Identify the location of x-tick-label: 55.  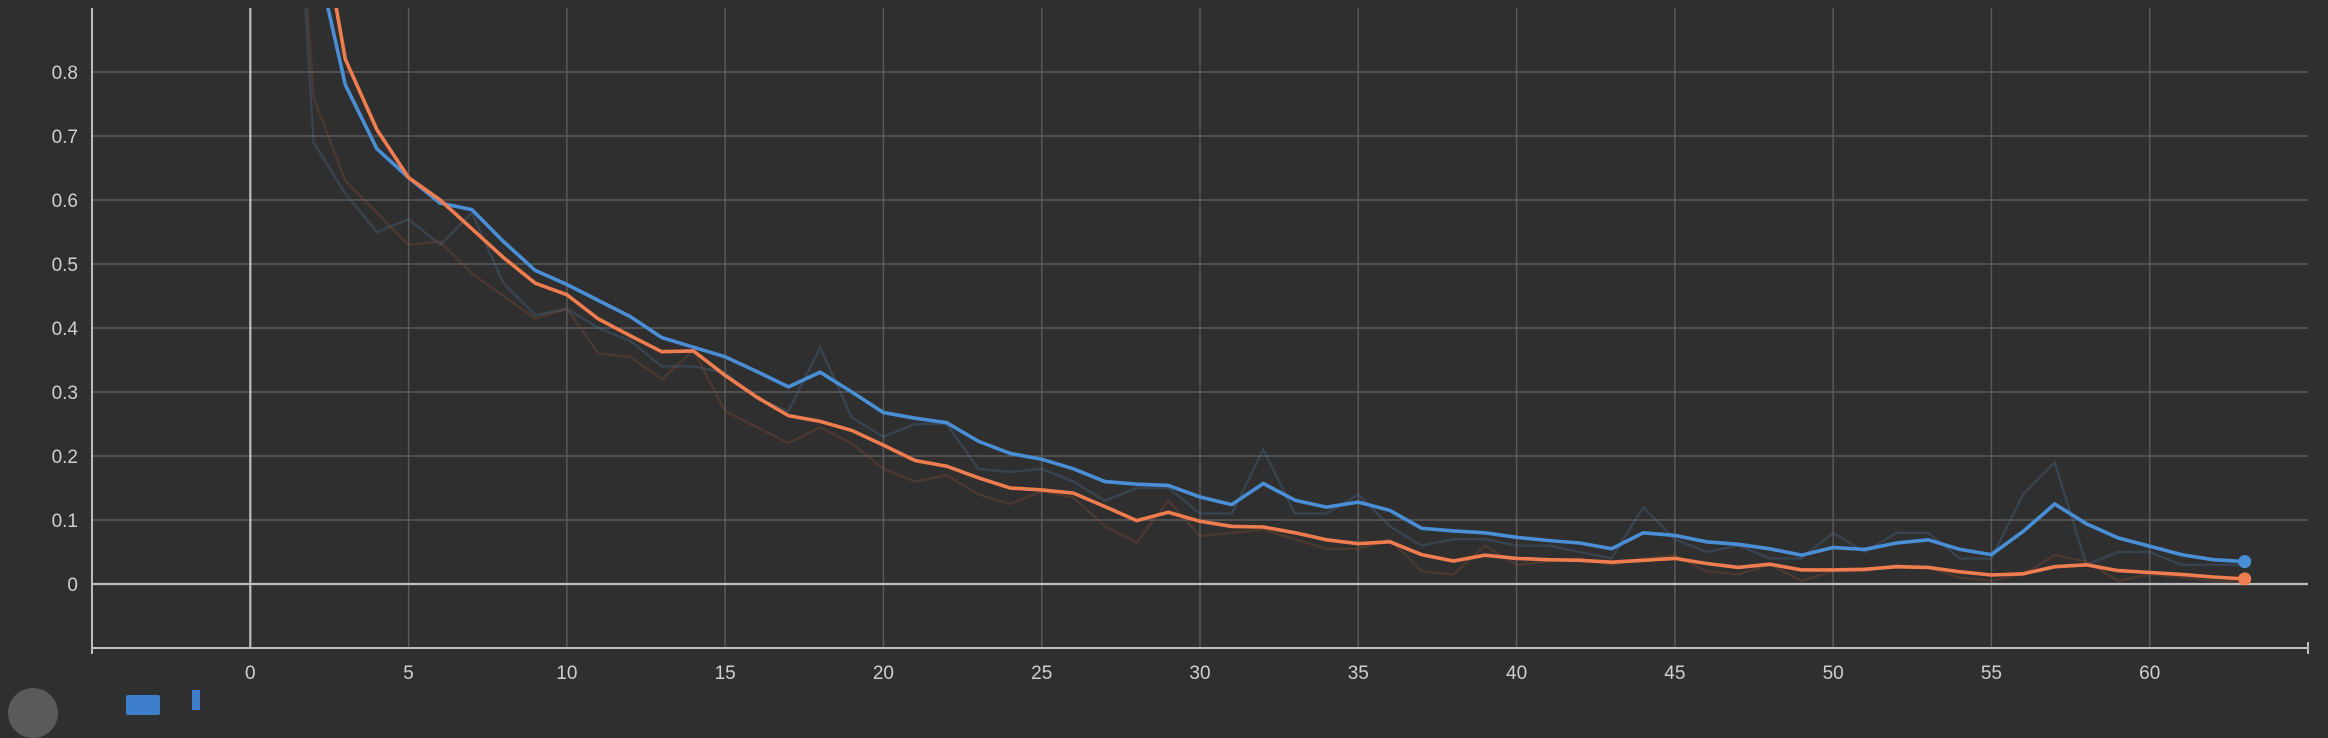
(1991, 673).